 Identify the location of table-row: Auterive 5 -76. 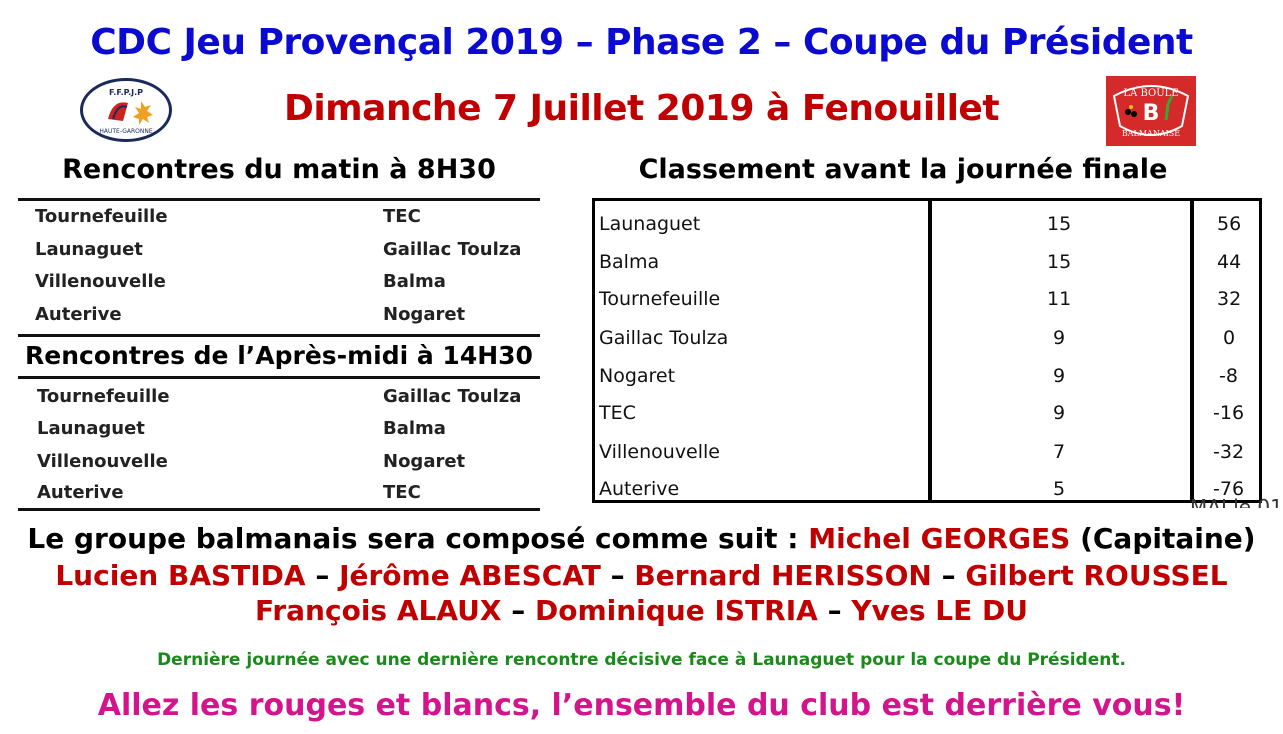
(922, 489).